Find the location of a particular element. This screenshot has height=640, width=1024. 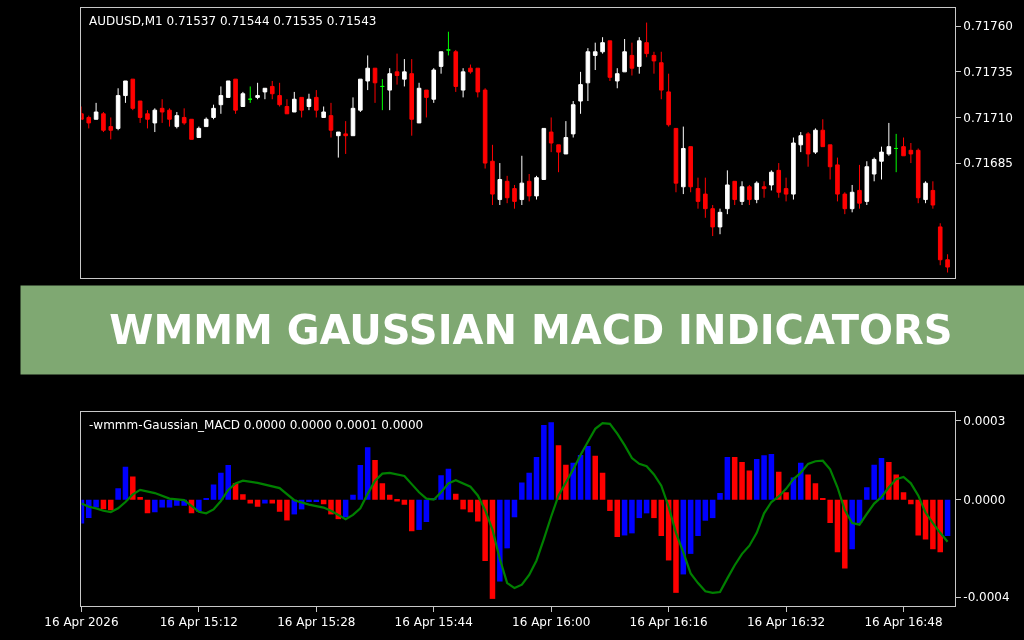

y-tick-label: 0.0000 is located at coordinates (984, 499).